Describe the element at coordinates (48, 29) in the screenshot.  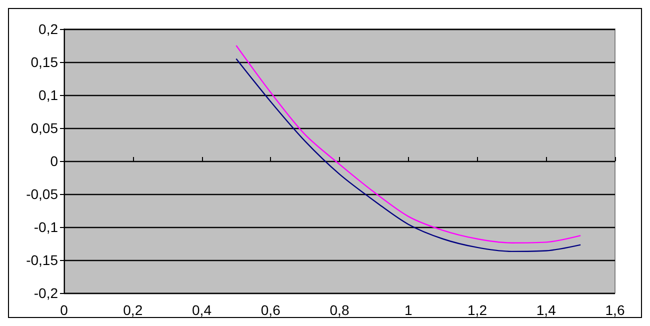
I see `y-tick-label: 0,2` at that location.